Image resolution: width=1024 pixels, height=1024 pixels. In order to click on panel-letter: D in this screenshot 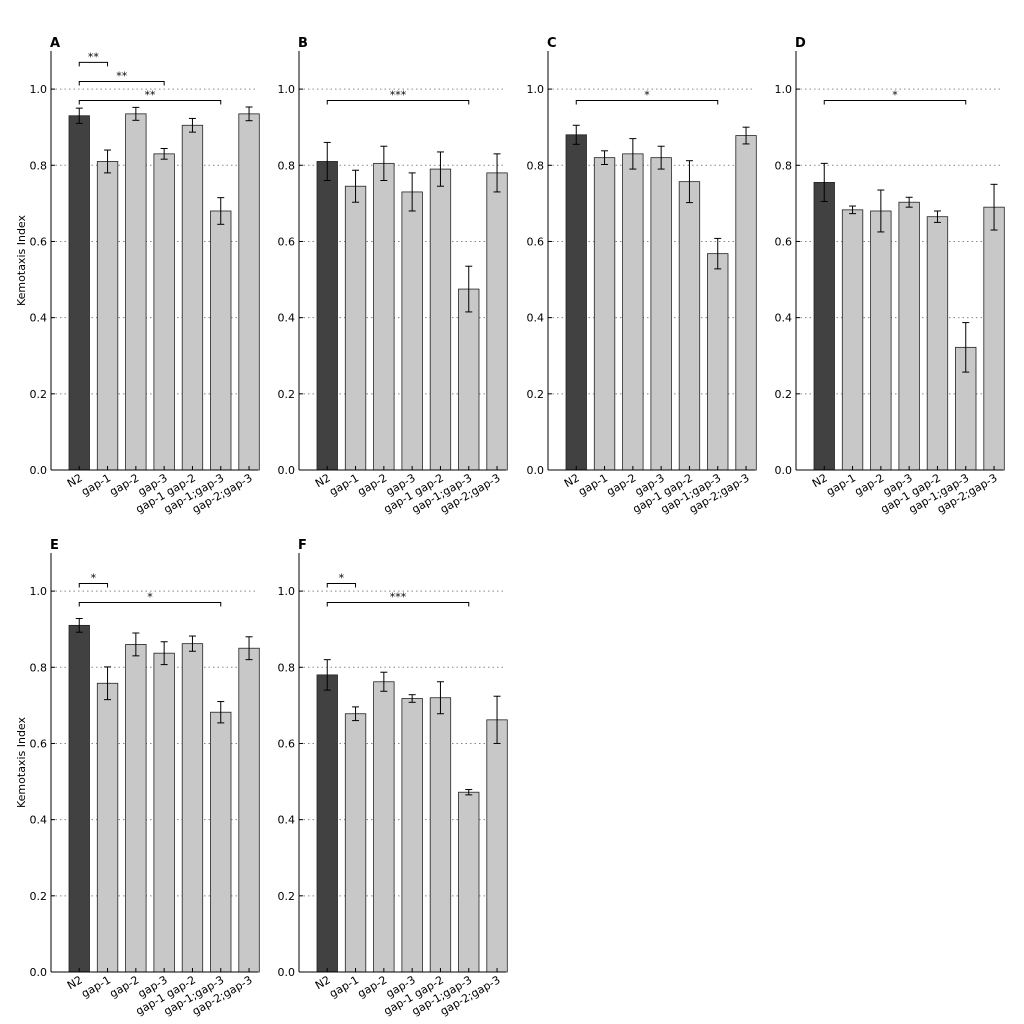, I will do `click(800, 43)`.